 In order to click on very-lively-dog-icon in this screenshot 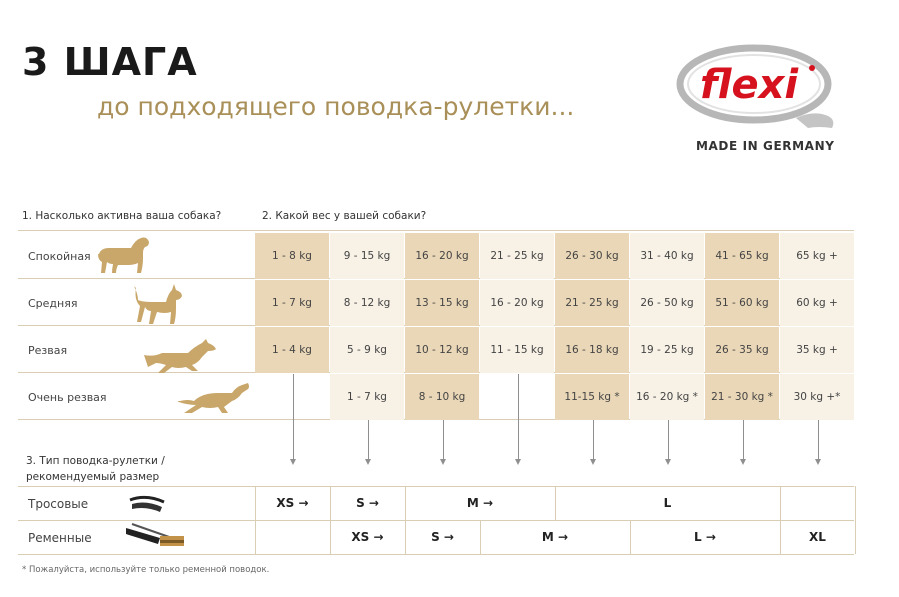, I will do `click(213, 398)`.